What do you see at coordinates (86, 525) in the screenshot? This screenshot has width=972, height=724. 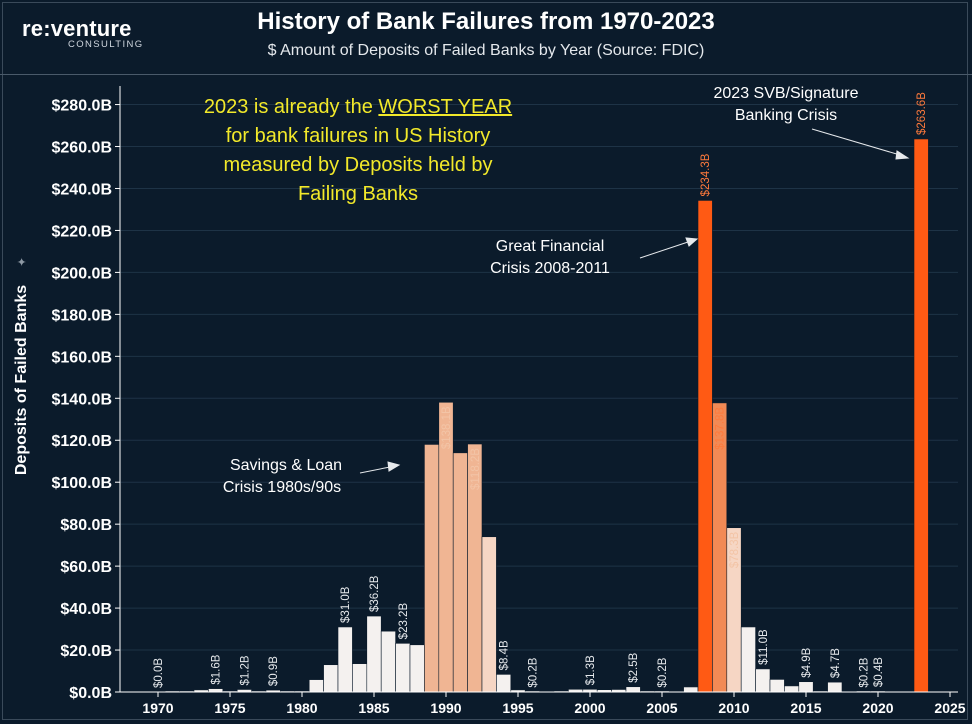 I see `y-tick-label: $80.0B` at bounding box center [86, 525].